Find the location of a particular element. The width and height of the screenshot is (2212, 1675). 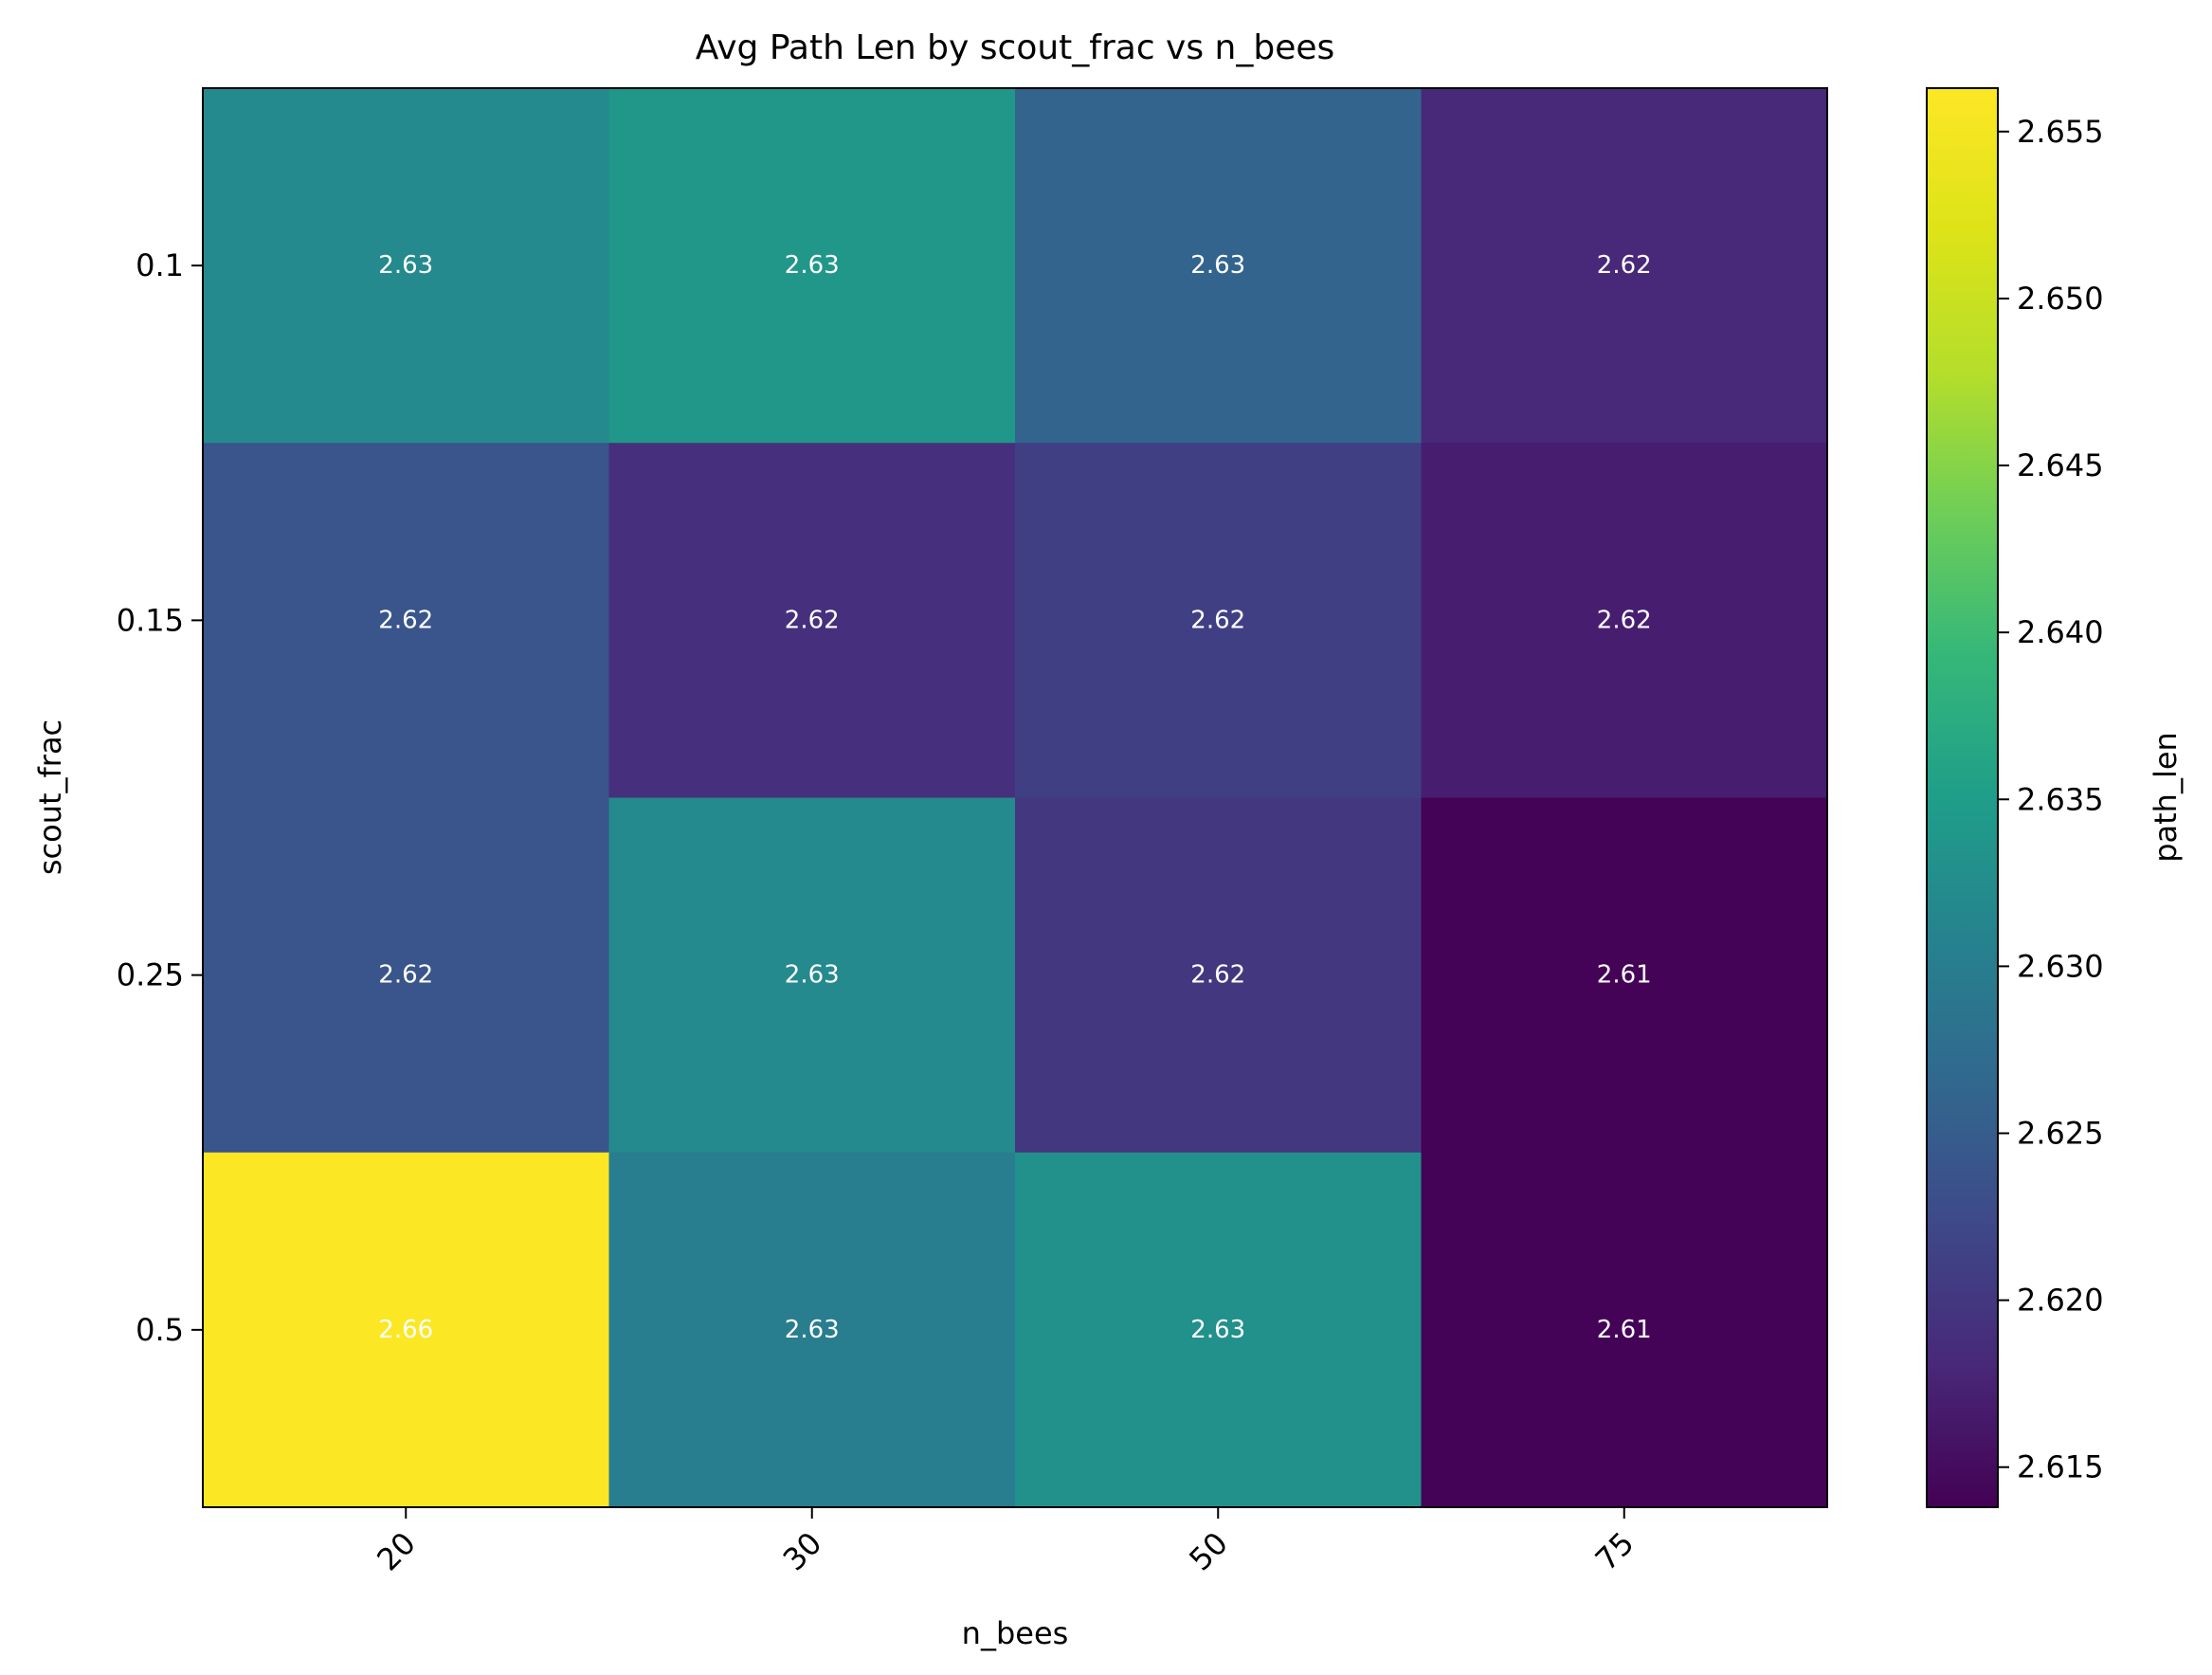

chart-title: Avg Path Len by scout_frac vs n_bees is located at coordinates (1015, 47).